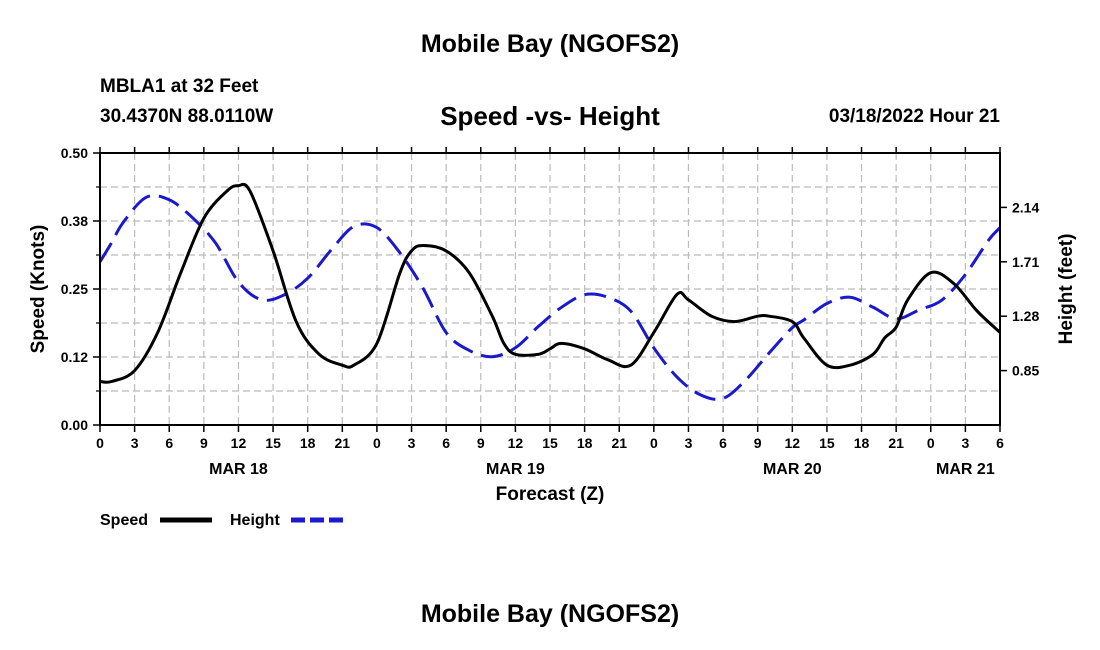  I want to click on y-left-tick-label: 0.12, so click(74, 357).